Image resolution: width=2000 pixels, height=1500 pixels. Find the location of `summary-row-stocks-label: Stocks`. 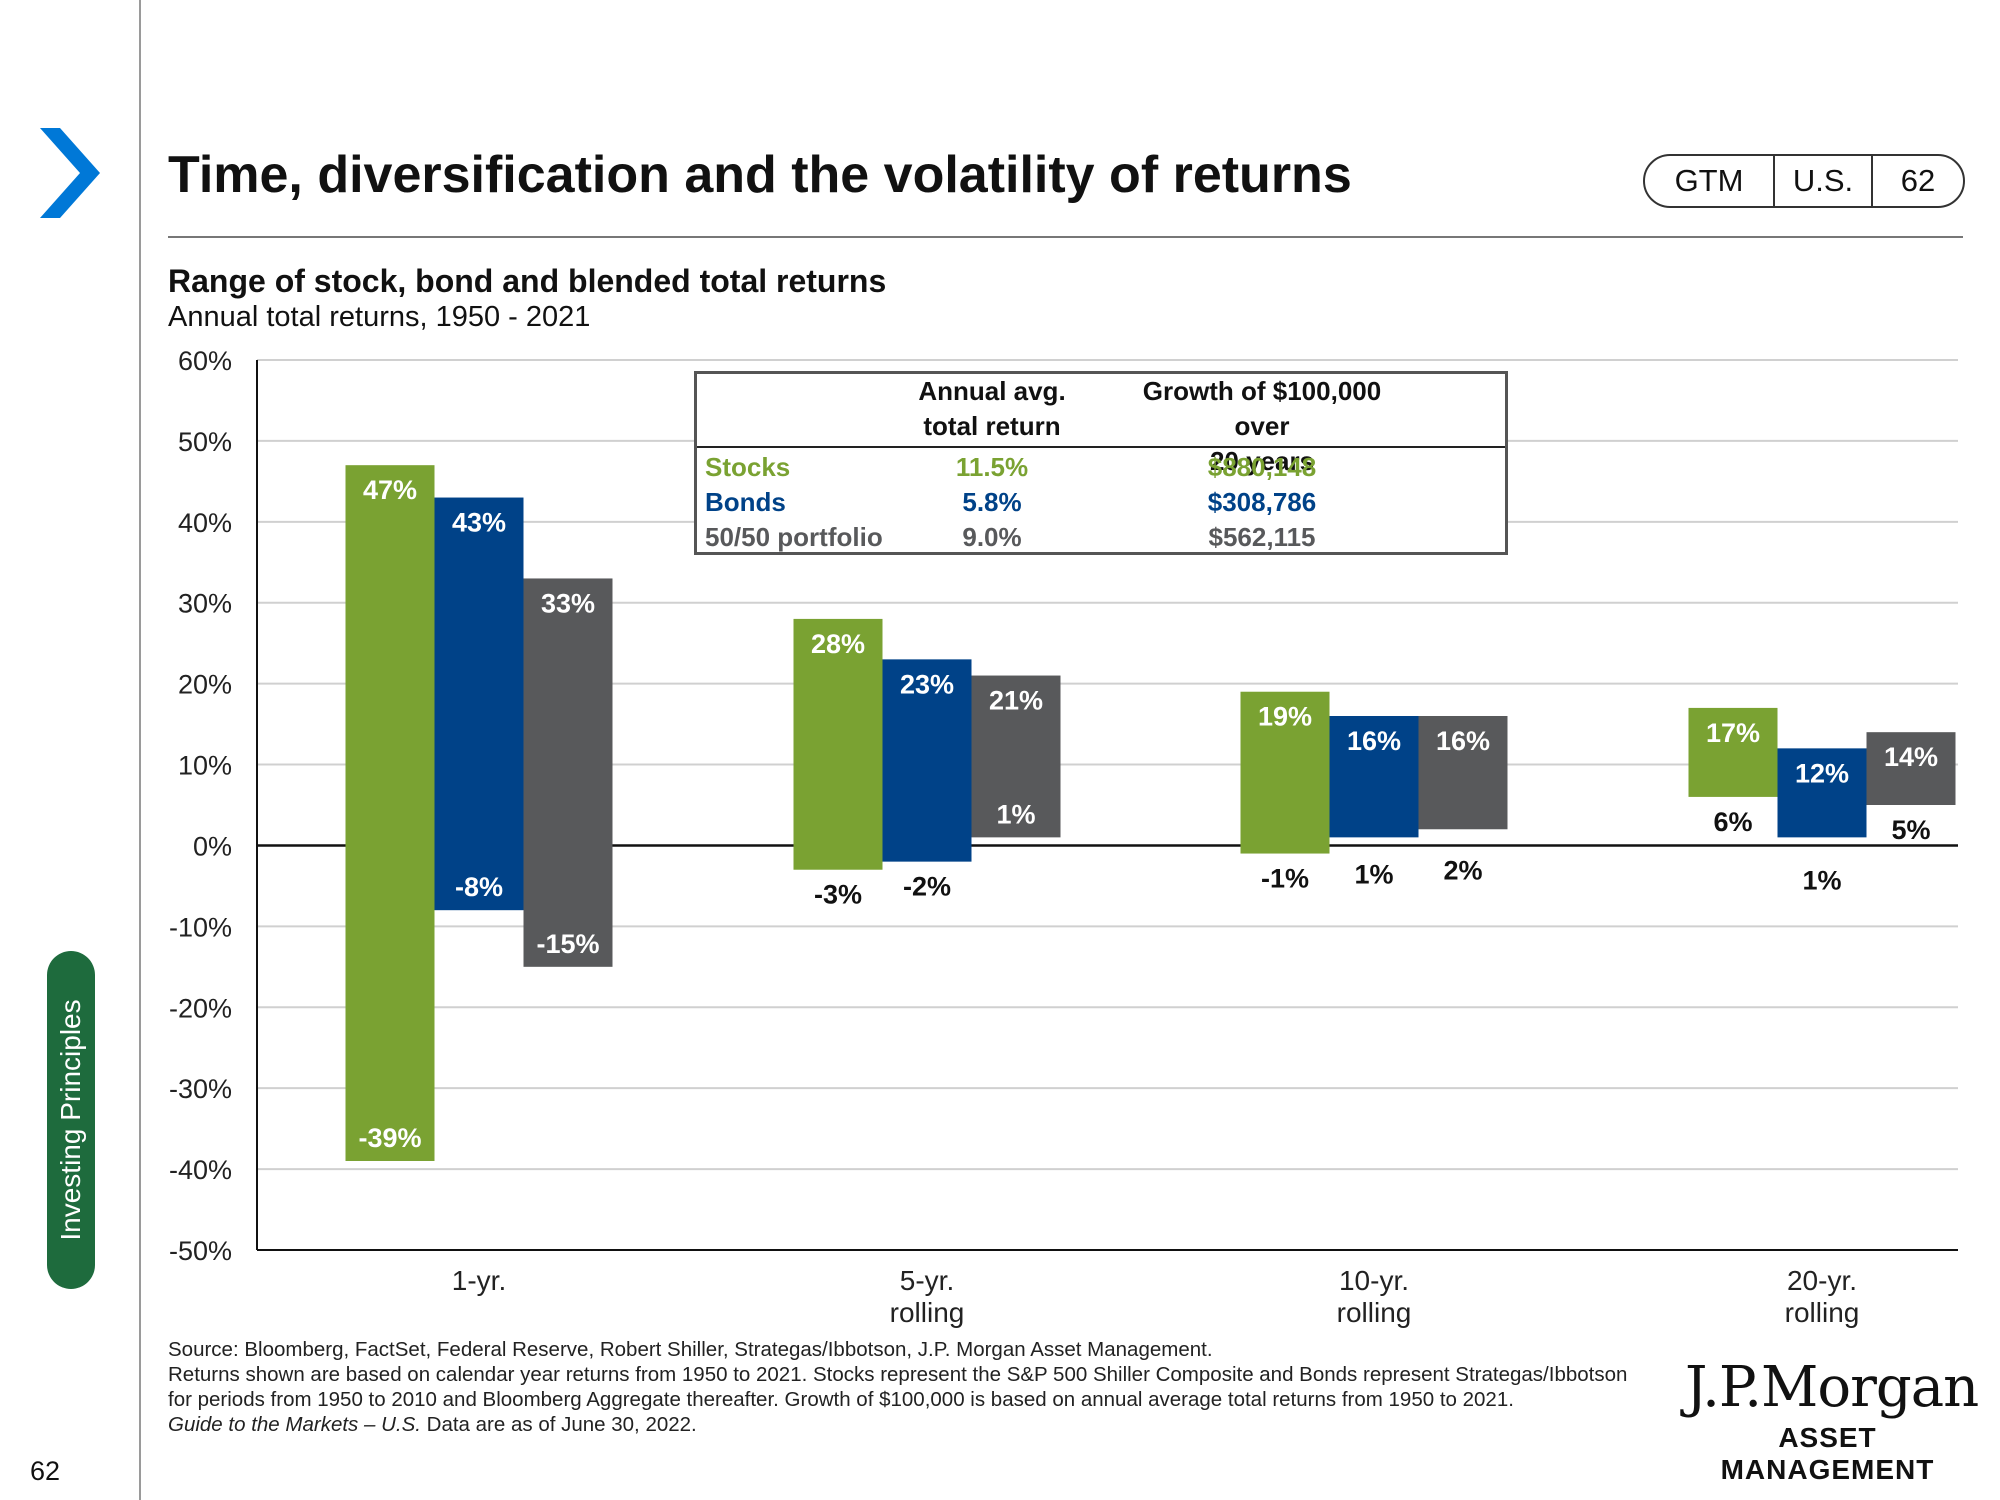

summary-row-stocks-label: Stocks is located at coordinates (748, 467).